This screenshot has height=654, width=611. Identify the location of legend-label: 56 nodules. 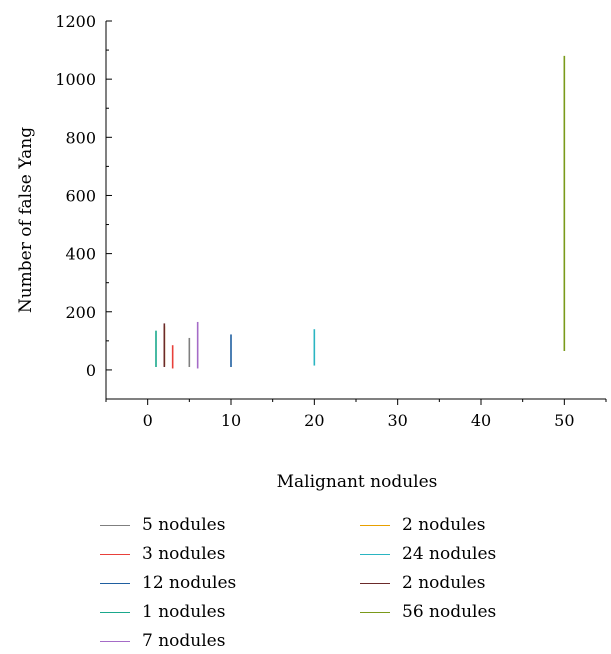
(449, 612).